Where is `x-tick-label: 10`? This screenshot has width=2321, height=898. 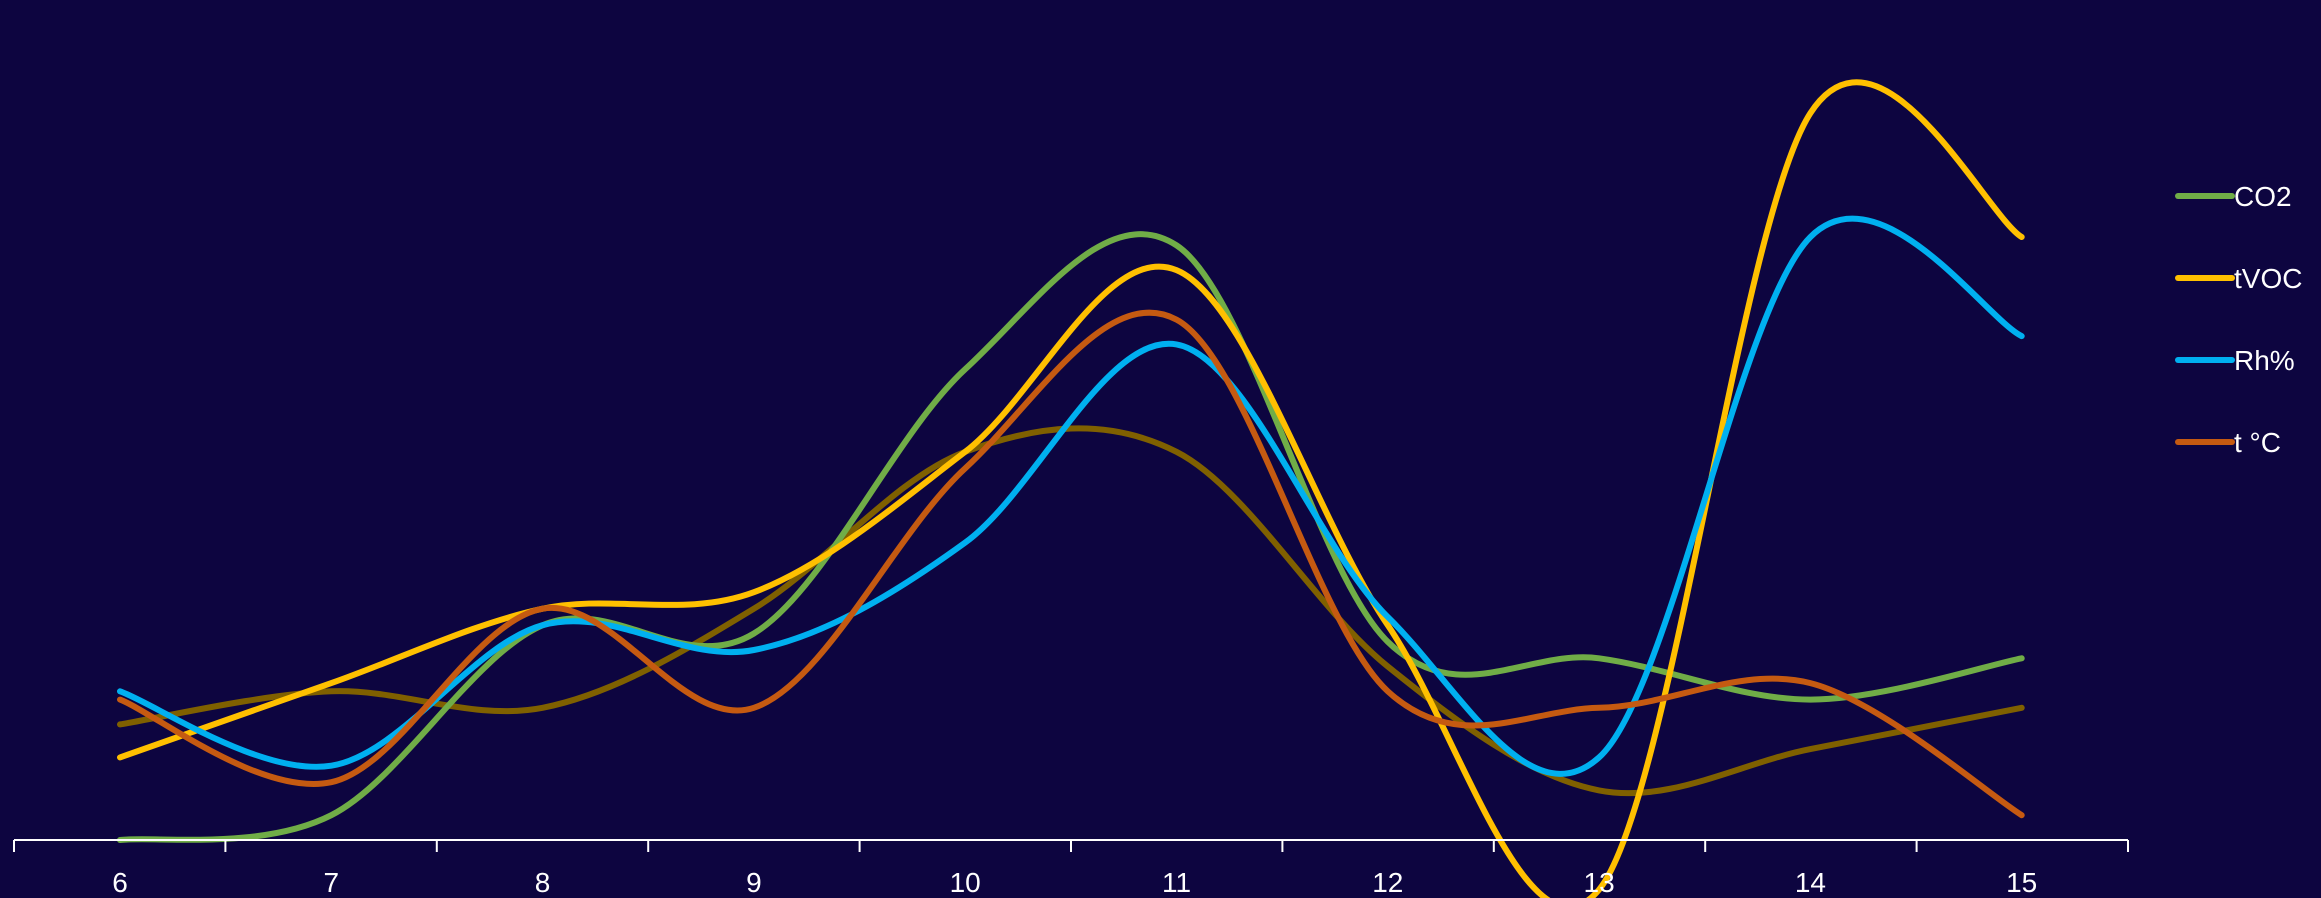 x-tick-label: 10 is located at coordinates (965, 882).